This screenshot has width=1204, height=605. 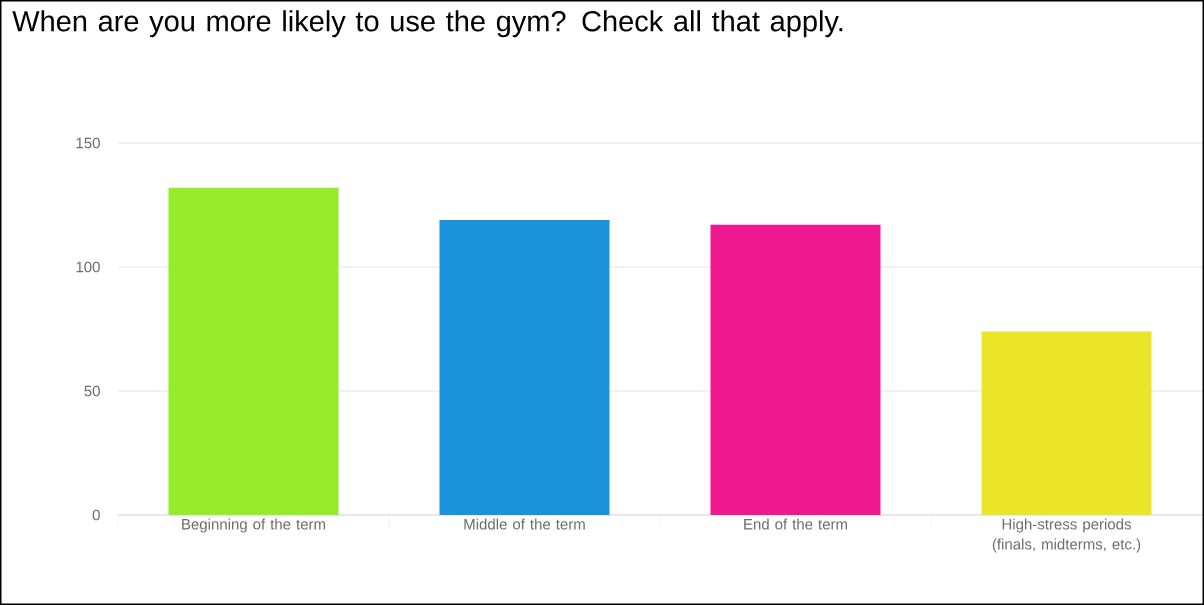 What do you see at coordinates (88, 143) in the screenshot?
I see `y-tick-label: 150` at bounding box center [88, 143].